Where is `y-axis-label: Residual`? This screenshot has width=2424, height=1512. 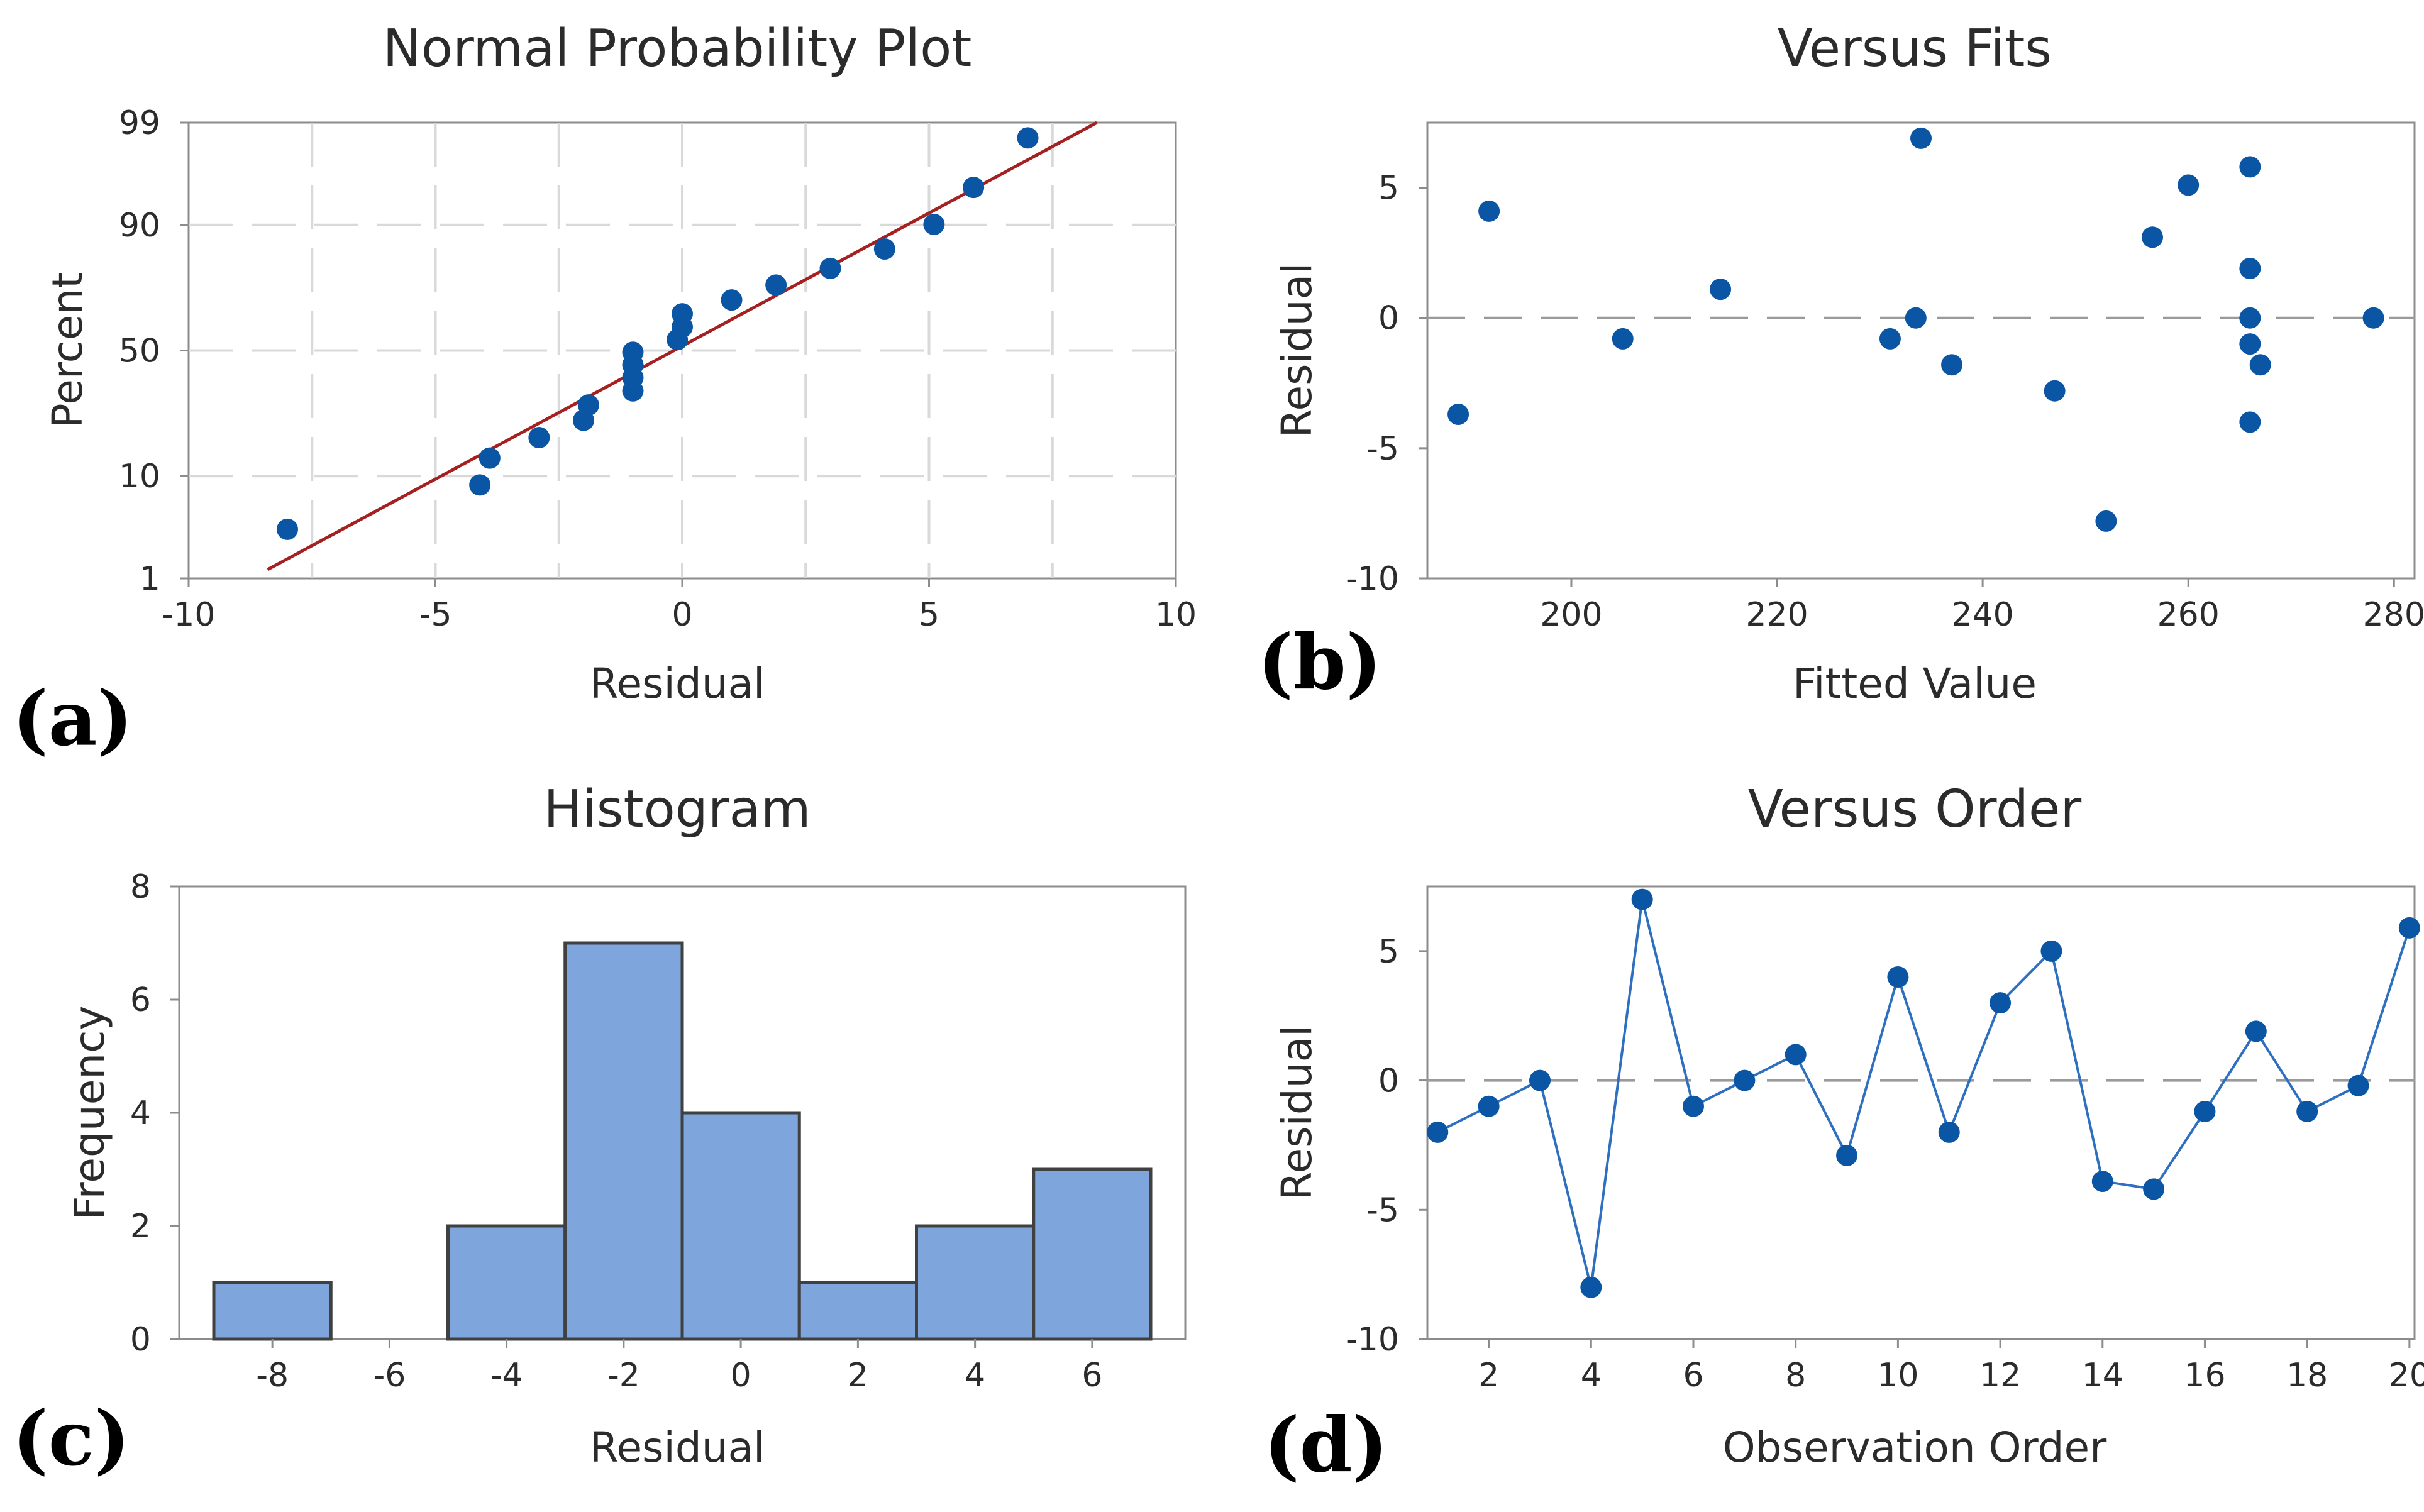 y-axis-label: Residual is located at coordinates (1297, 1113).